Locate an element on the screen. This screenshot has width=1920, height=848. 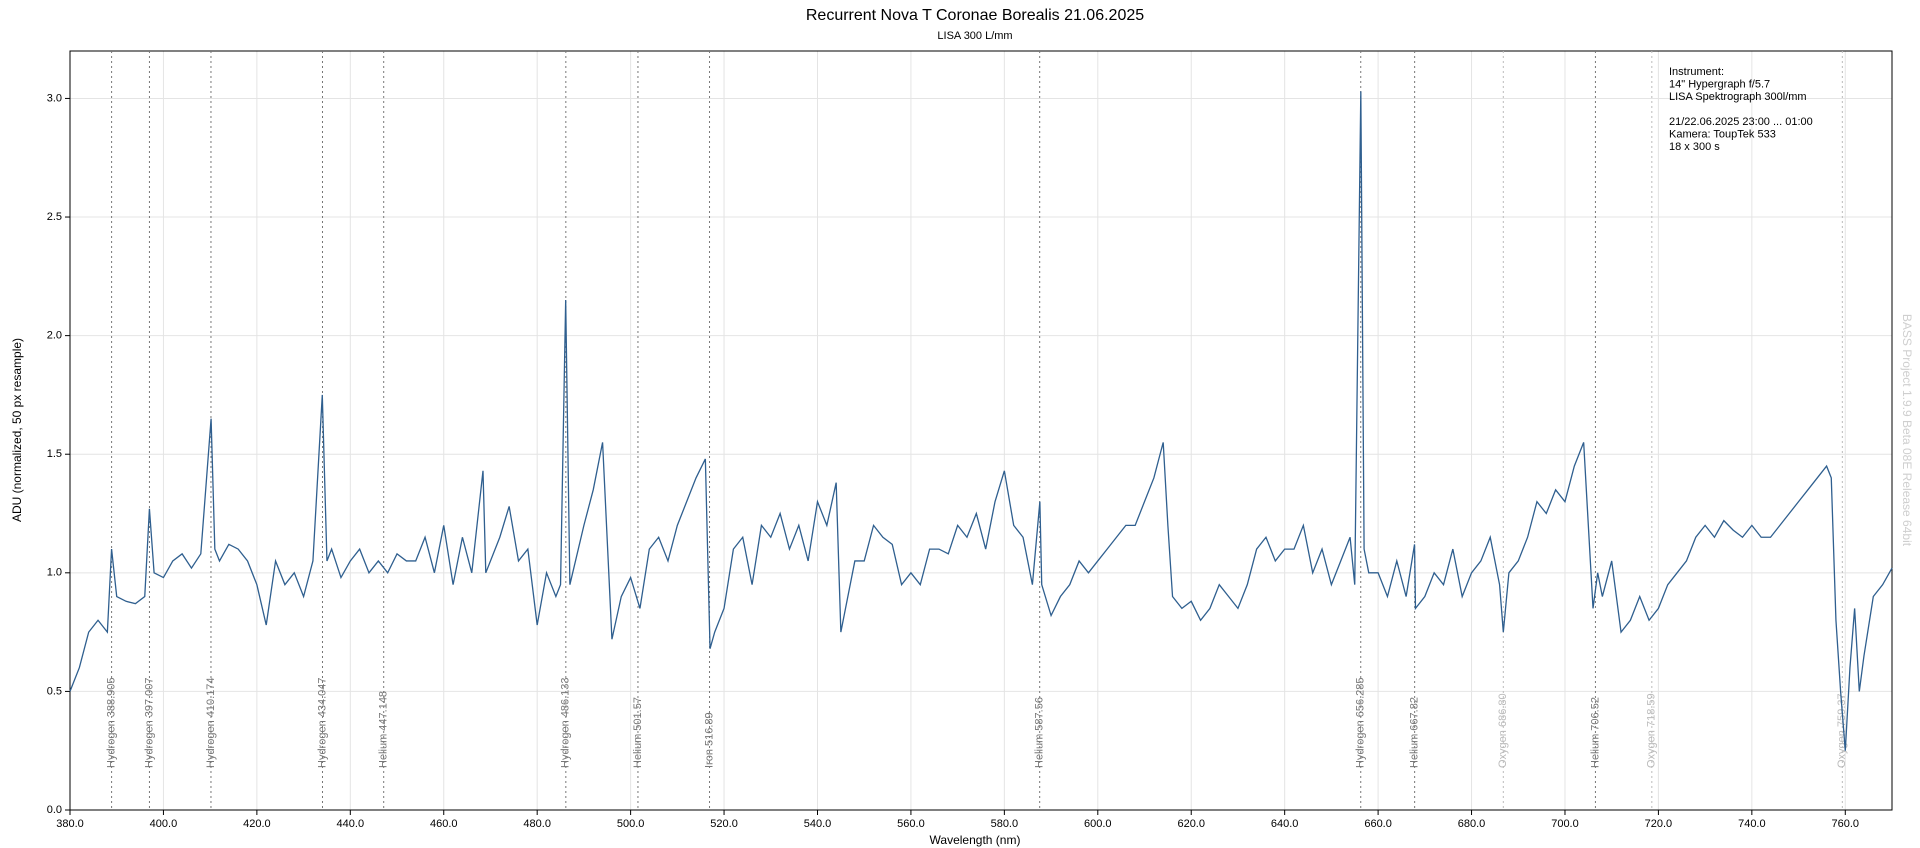
x-tick-label: 740.0 is located at coordinates (1752, 824).